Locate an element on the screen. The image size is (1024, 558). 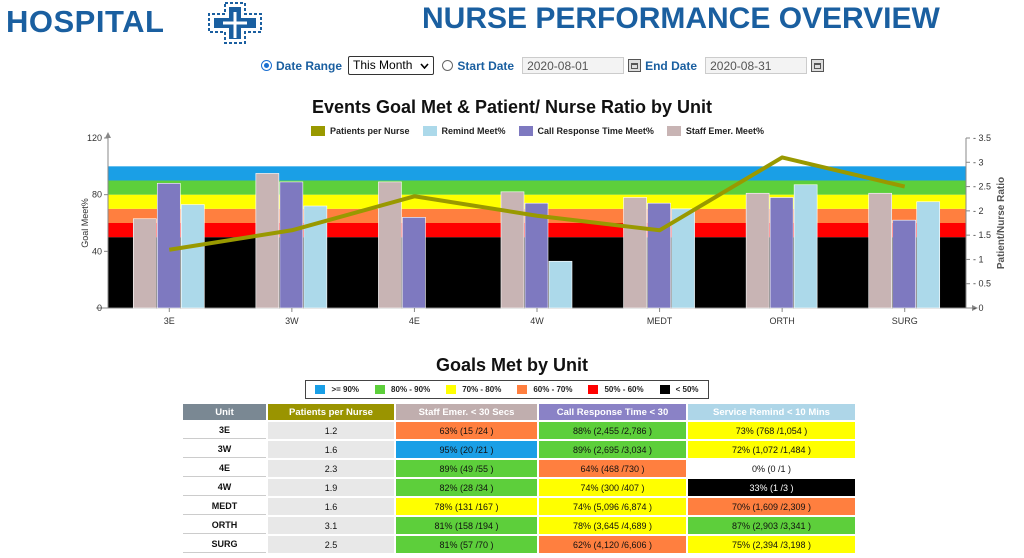
goals-legend-item: 50% - 60% is located at coordinates (616, 389).